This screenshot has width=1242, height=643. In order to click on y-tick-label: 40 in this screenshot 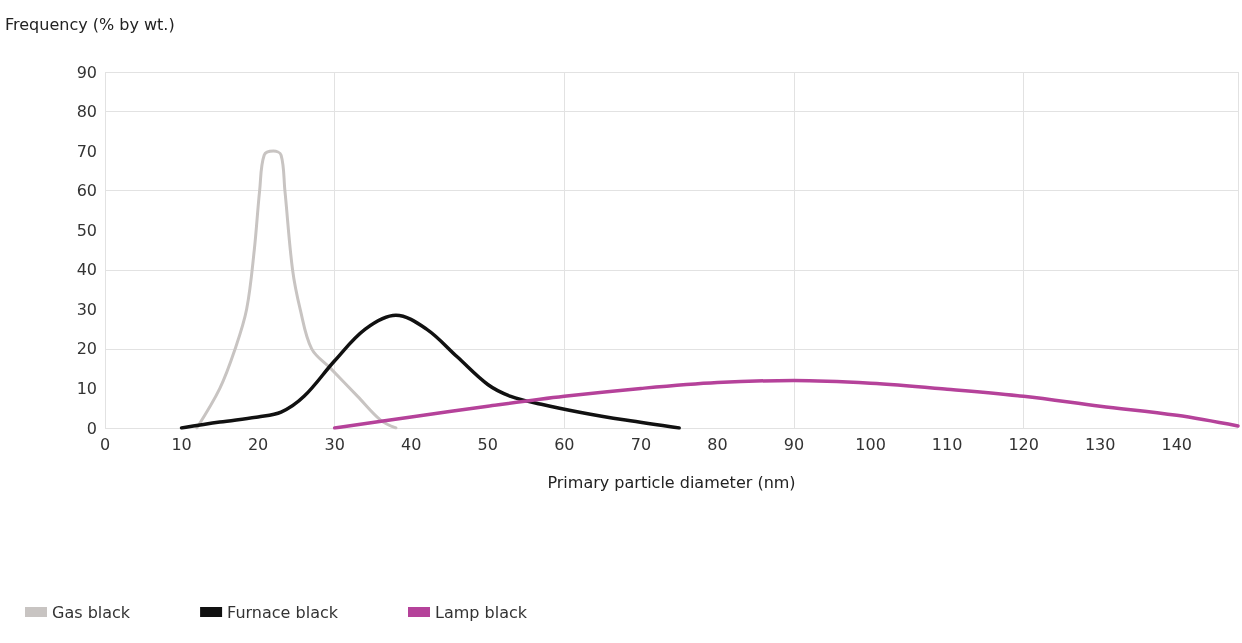, I will do `click(86, 270)`.